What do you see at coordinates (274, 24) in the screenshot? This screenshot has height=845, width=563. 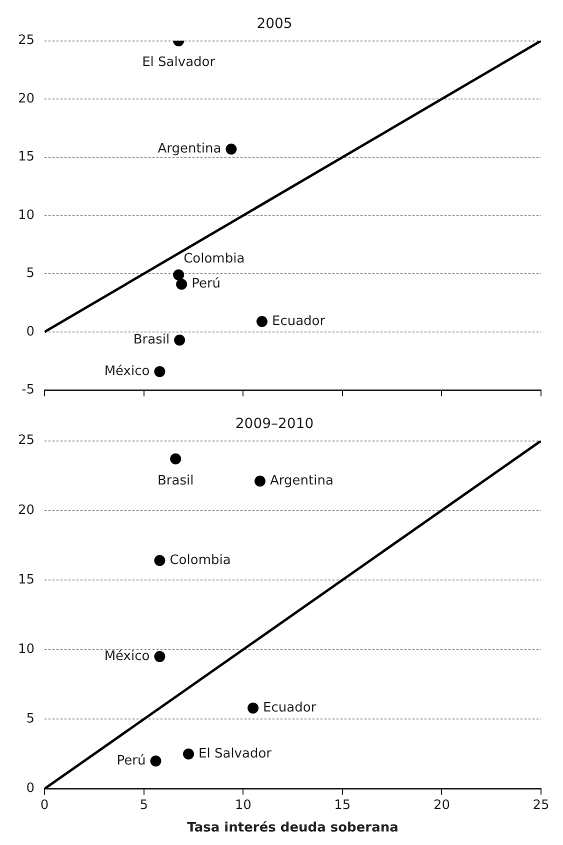 I see `chart-title: 2005` at bounding box center [274, 24].